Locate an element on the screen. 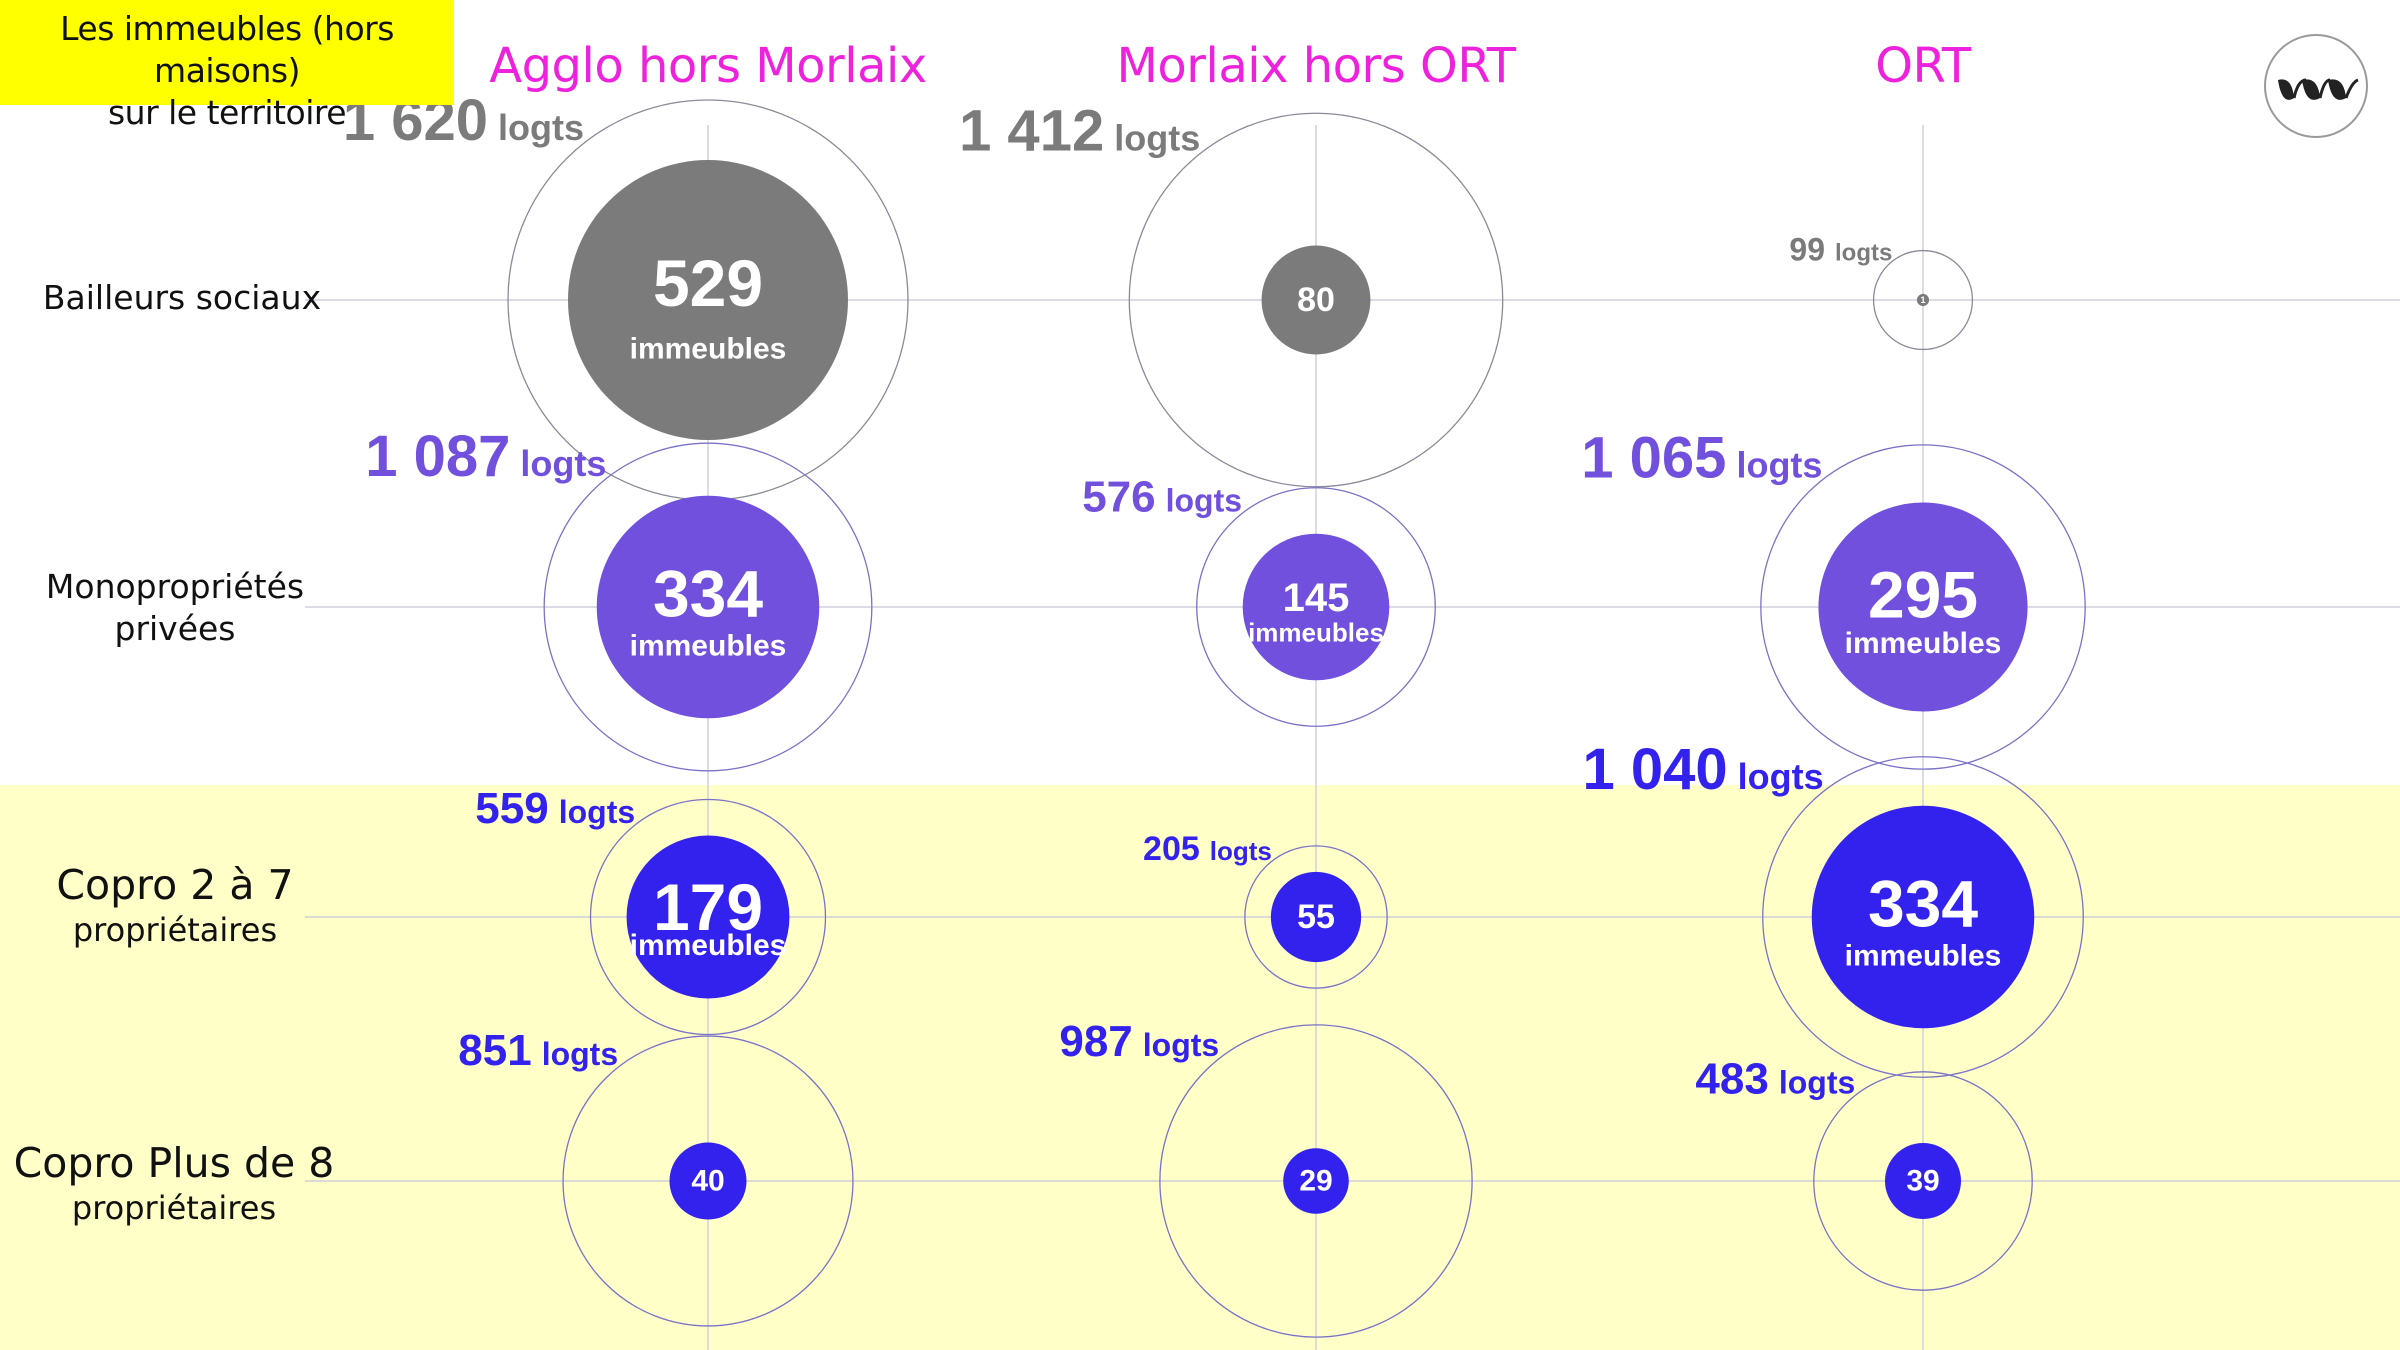 The height and width of the screenshot is (1350, 2400). row-label-copro-8: Copro Plus de 8 propriétaires is located at coordinates (174, 1183).